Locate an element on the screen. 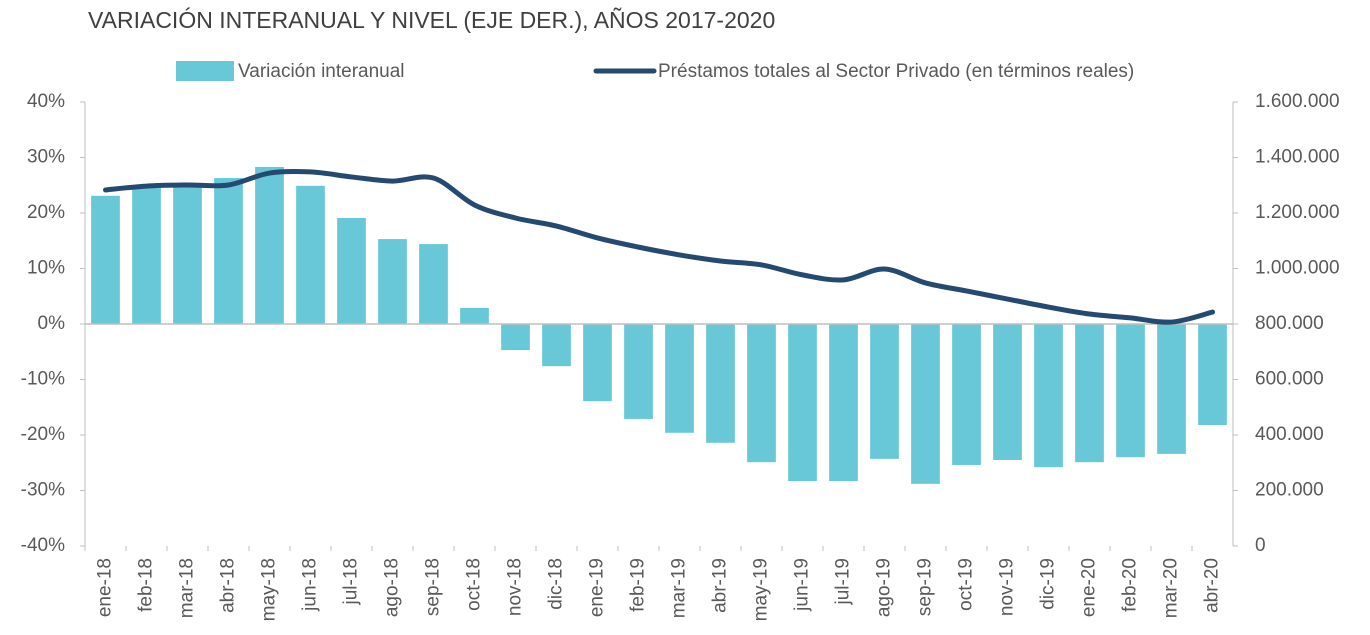  x-tick-label: jun-19 is located at coordinates (802, 585).